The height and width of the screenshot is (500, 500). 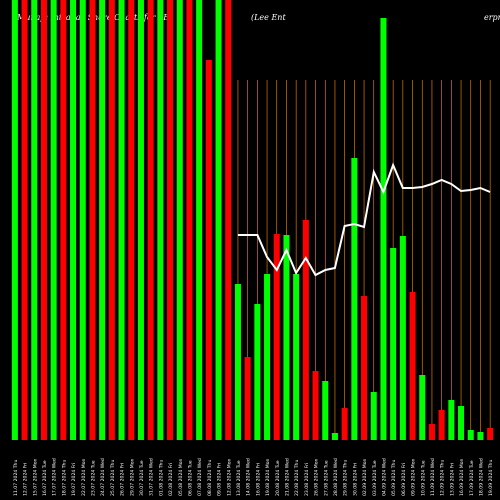 What do you see at coordinates (443, 478) in the screenshot?
I see `x-tick-label: 12.09 2024 Thu` at bounding box center [443, 478].